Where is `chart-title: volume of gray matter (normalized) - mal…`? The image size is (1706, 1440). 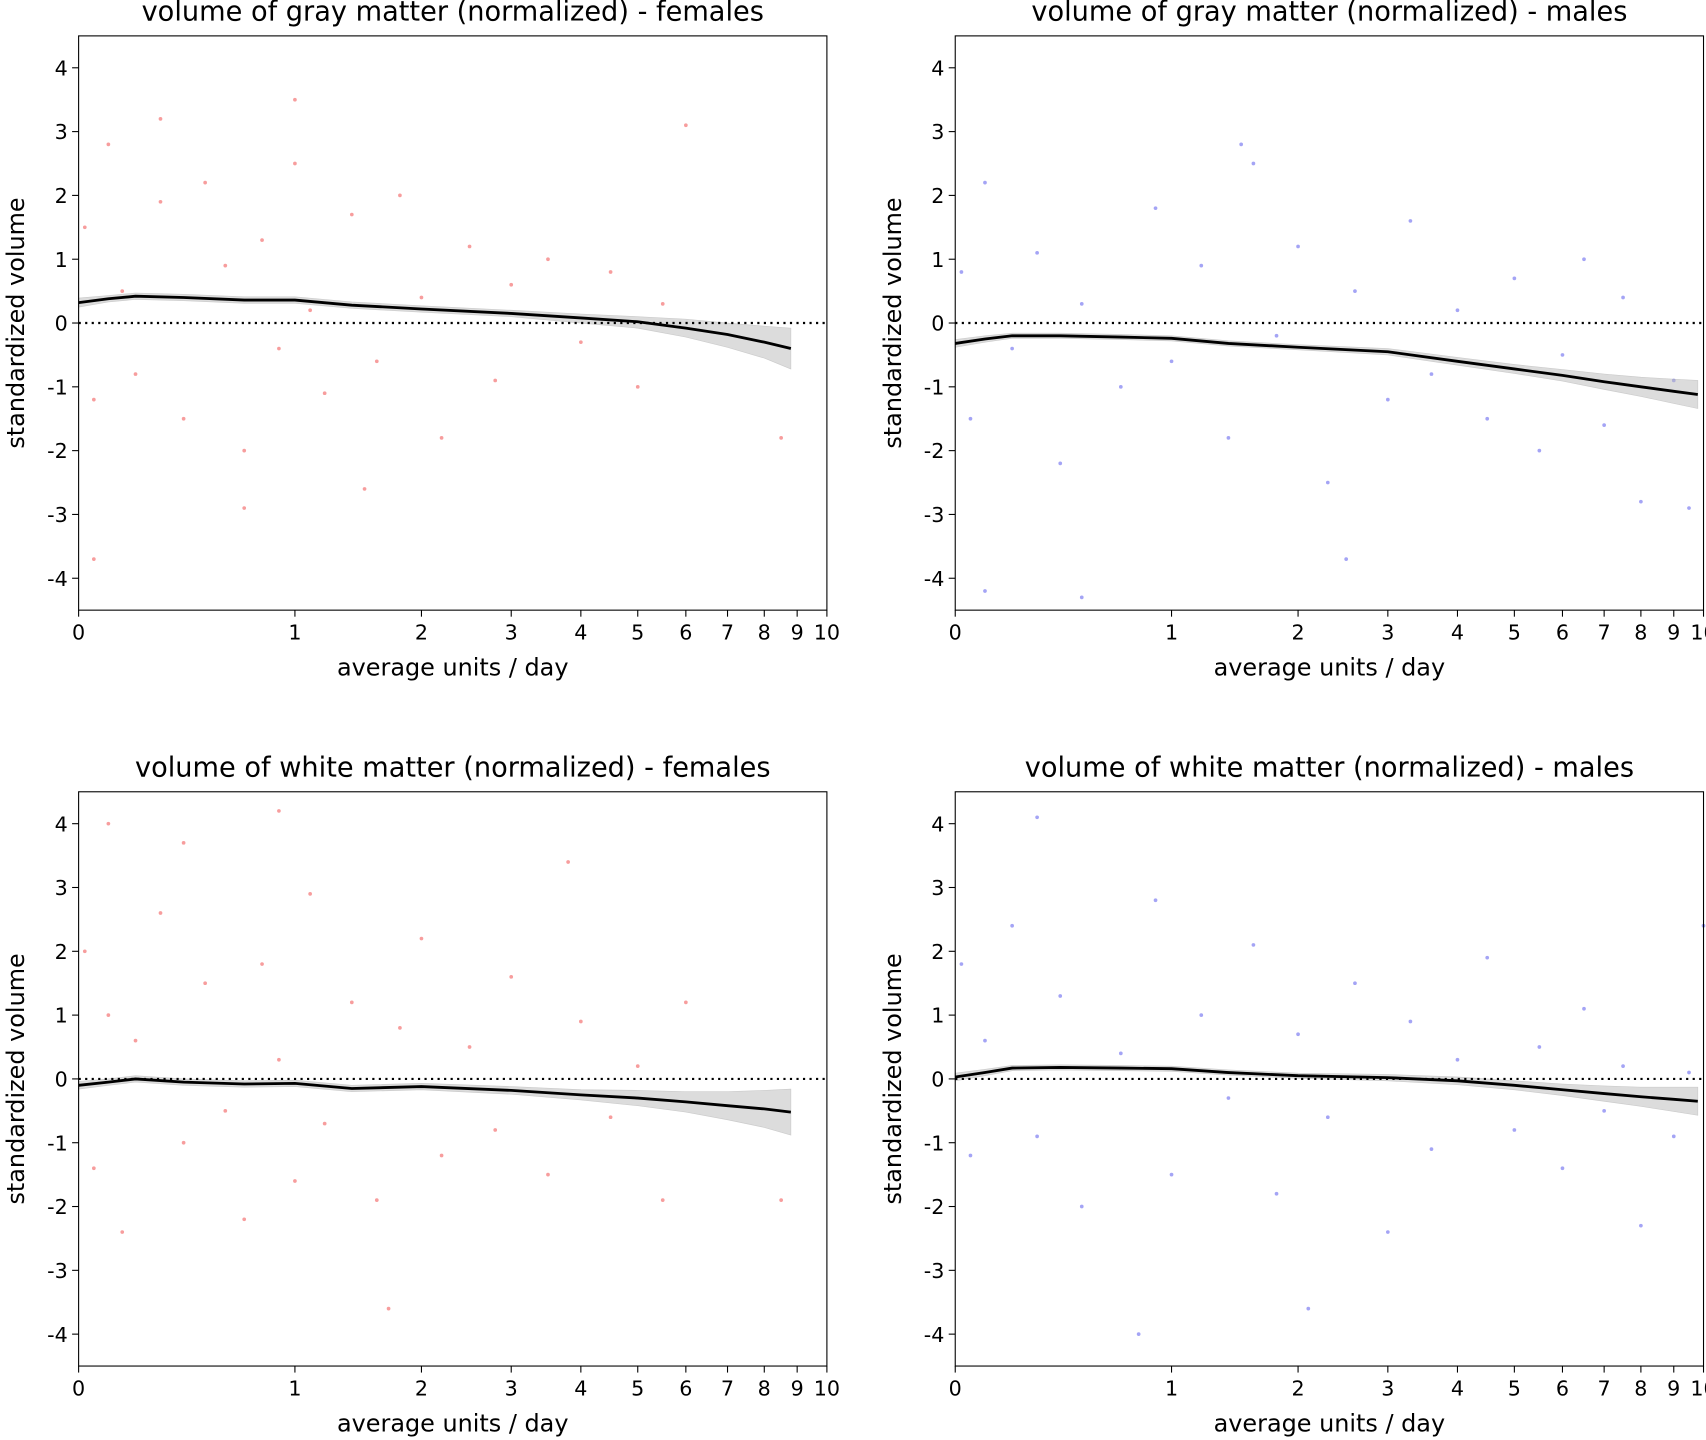
chart-title: volume of gray matter (normalized) - mal… is located at coordinates (1329, 14).